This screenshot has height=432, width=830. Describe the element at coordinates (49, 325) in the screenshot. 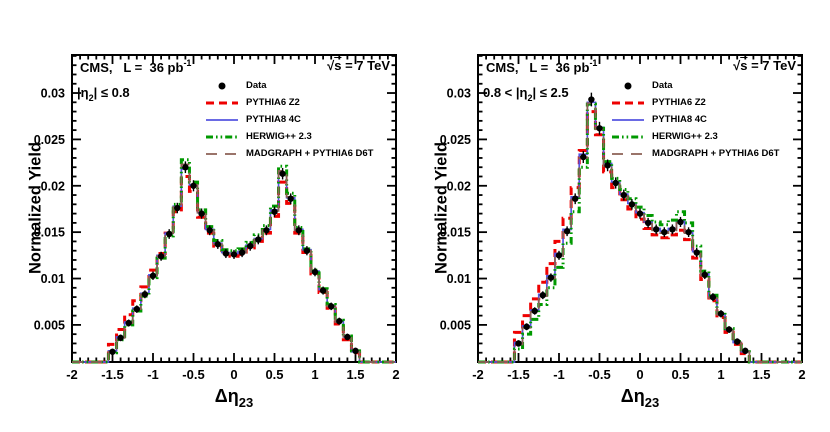

I see `y-tick-label: 0.005` at that location.